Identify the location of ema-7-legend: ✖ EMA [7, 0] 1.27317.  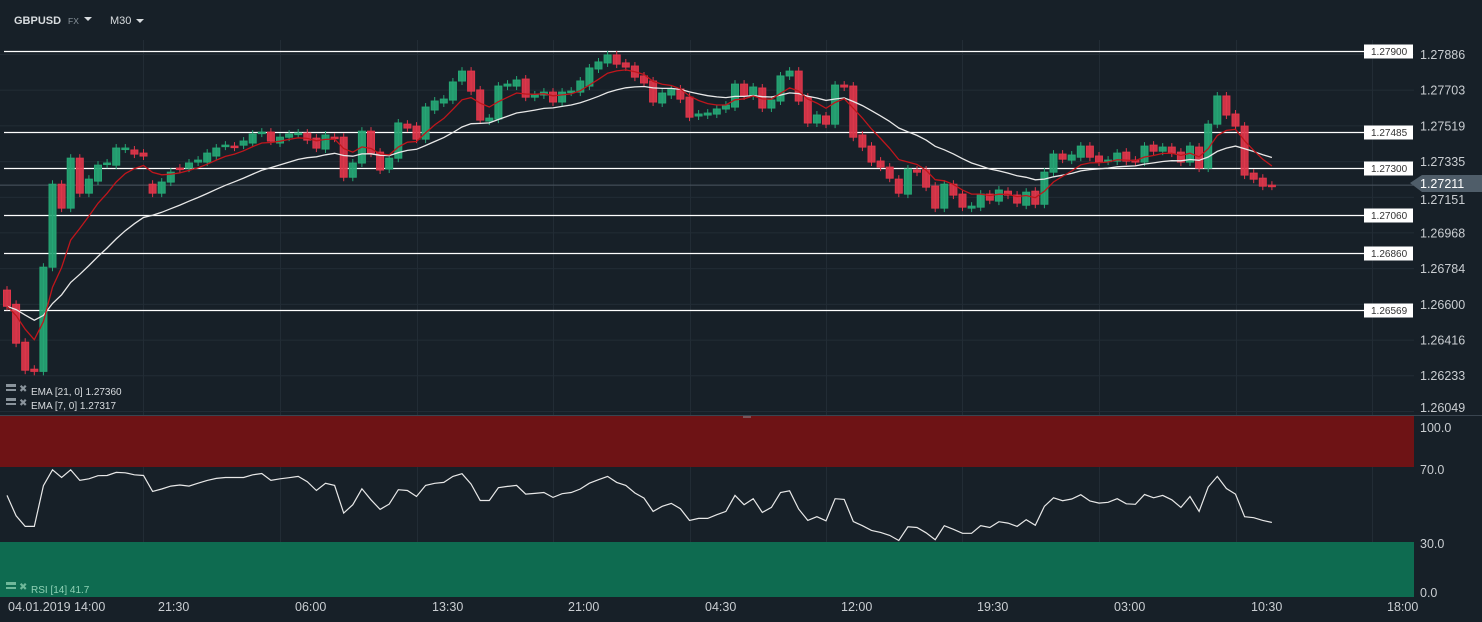
(61, 405).